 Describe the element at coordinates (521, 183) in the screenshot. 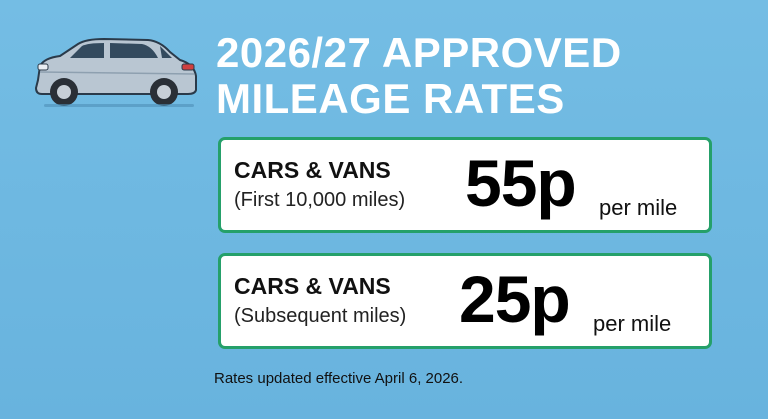

I see `rate-value: 55p` at that location.